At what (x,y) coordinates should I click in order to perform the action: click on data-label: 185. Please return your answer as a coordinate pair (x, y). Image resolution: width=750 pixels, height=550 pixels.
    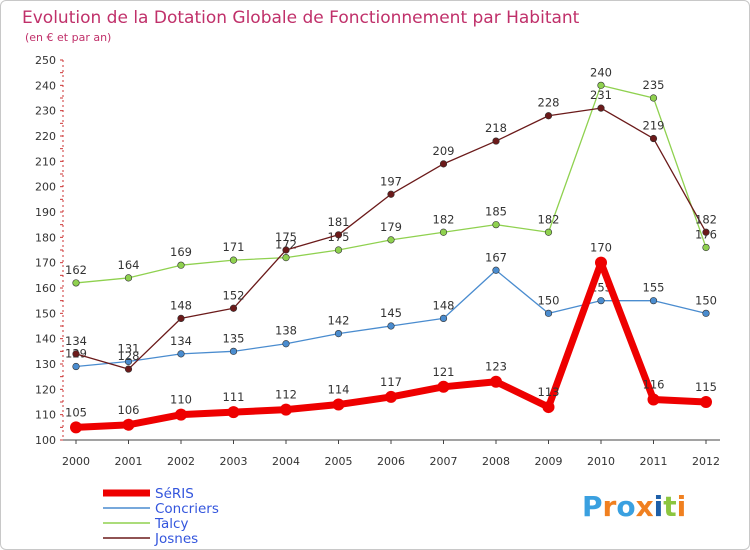
    Looking at the image, I should click on (496, 212).